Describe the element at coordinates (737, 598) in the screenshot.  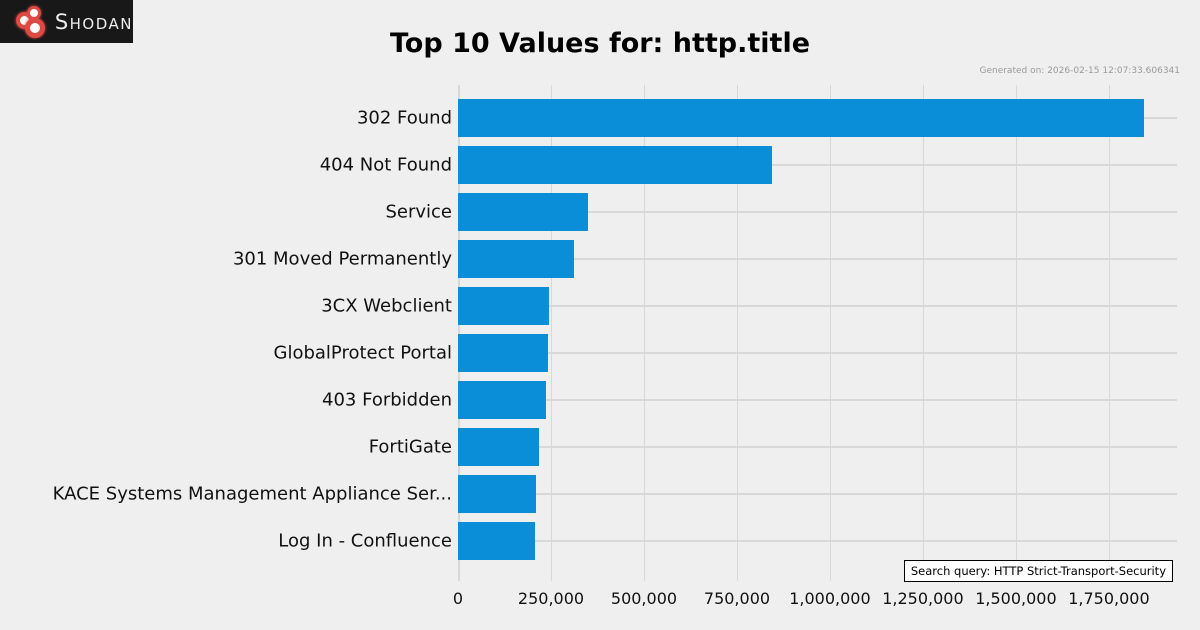
I see `x-tick-label: 750,000` at that location.